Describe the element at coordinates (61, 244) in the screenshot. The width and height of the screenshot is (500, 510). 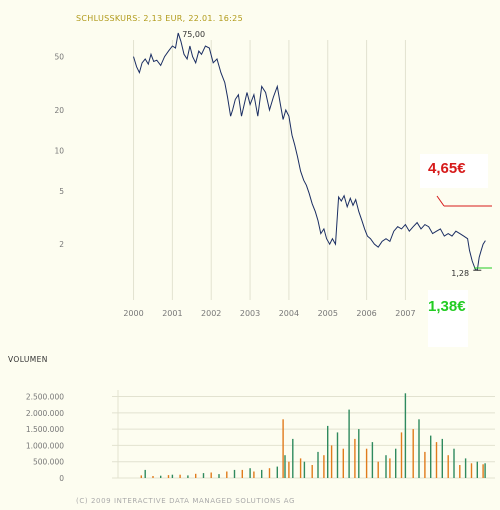
I see `y-tick-label: 2` at that location.